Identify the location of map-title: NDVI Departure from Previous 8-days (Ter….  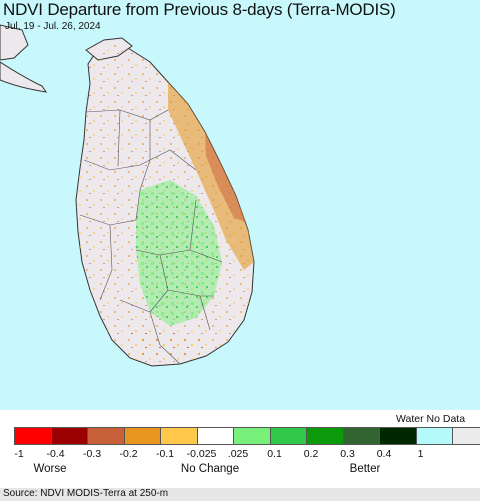
(199, 9).